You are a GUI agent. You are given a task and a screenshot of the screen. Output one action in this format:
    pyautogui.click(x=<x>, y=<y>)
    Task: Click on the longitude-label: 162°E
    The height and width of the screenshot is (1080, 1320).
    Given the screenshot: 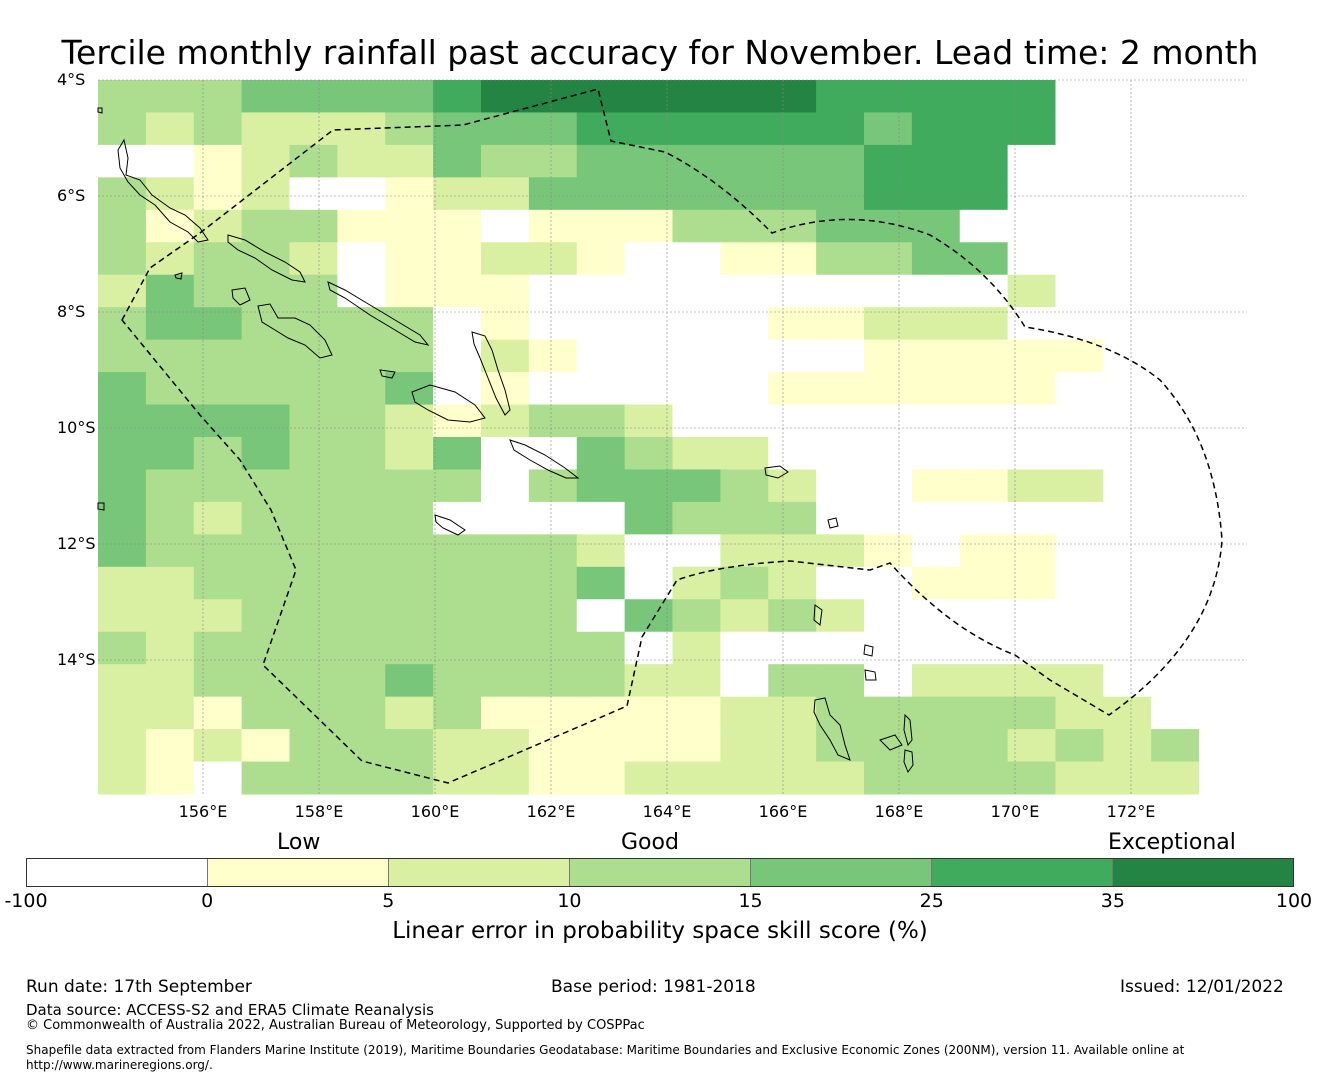 What is the action you would take?
    pyautogui.click(x=551, y=811)
    